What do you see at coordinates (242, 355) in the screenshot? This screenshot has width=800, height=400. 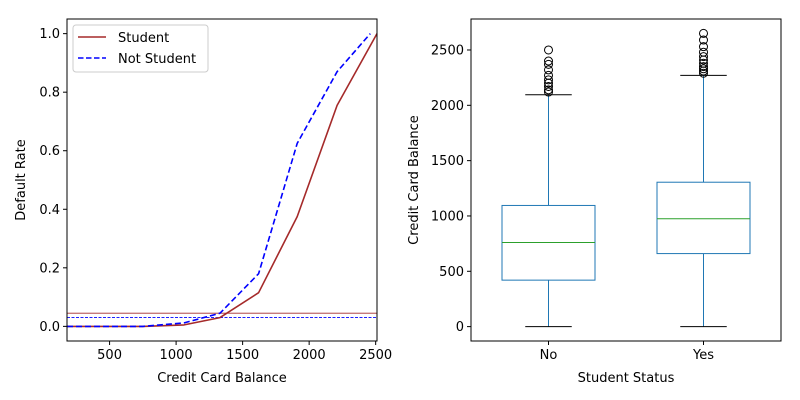 I see `x-tick-label: 1500` at bounding box center [242, 355].